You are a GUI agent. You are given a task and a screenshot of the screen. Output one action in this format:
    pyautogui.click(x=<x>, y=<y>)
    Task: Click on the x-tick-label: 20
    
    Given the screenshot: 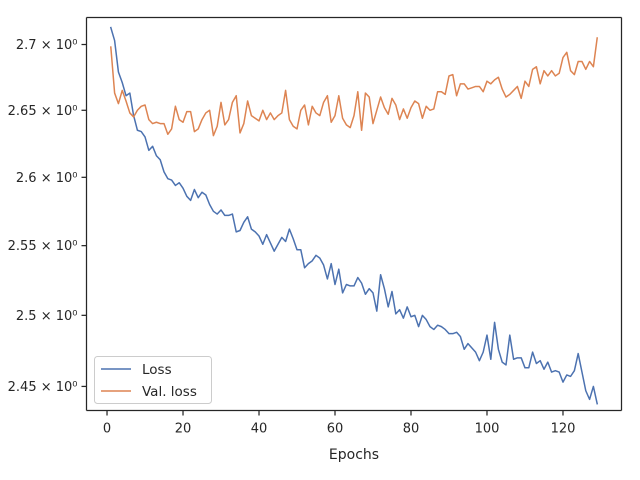 What is the action you would take?
    pyautogui.click(x=183, y=429)
    